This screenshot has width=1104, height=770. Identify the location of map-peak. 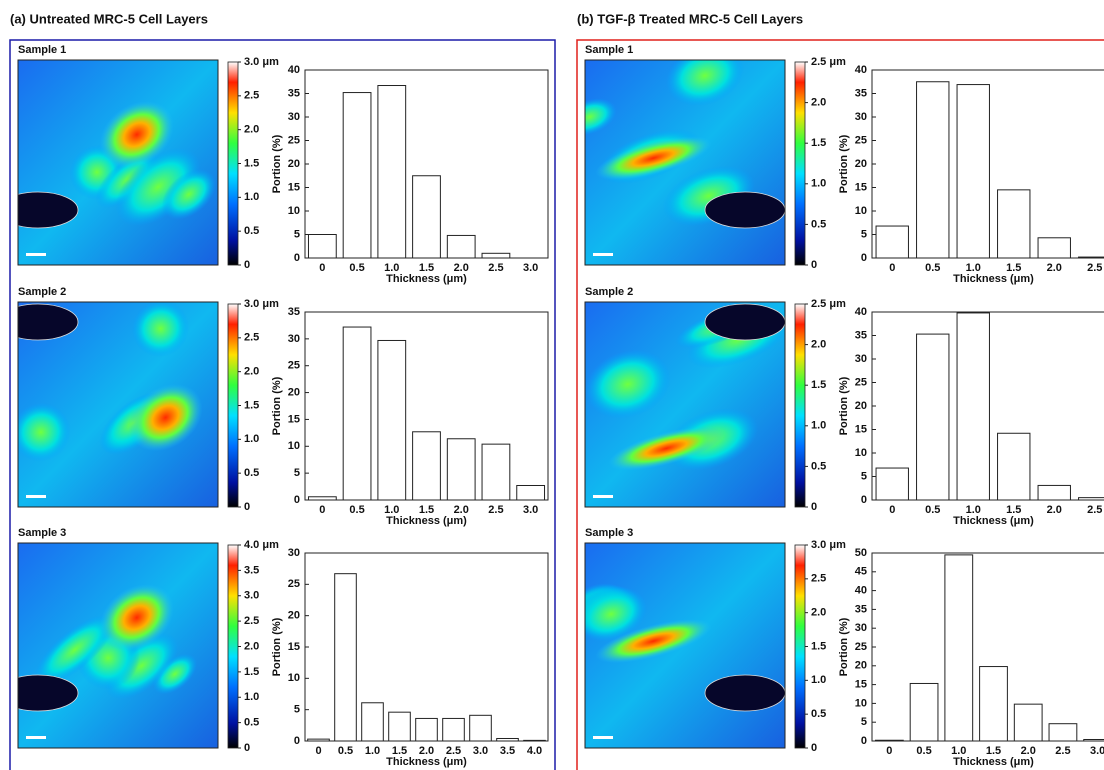
(136, 617).